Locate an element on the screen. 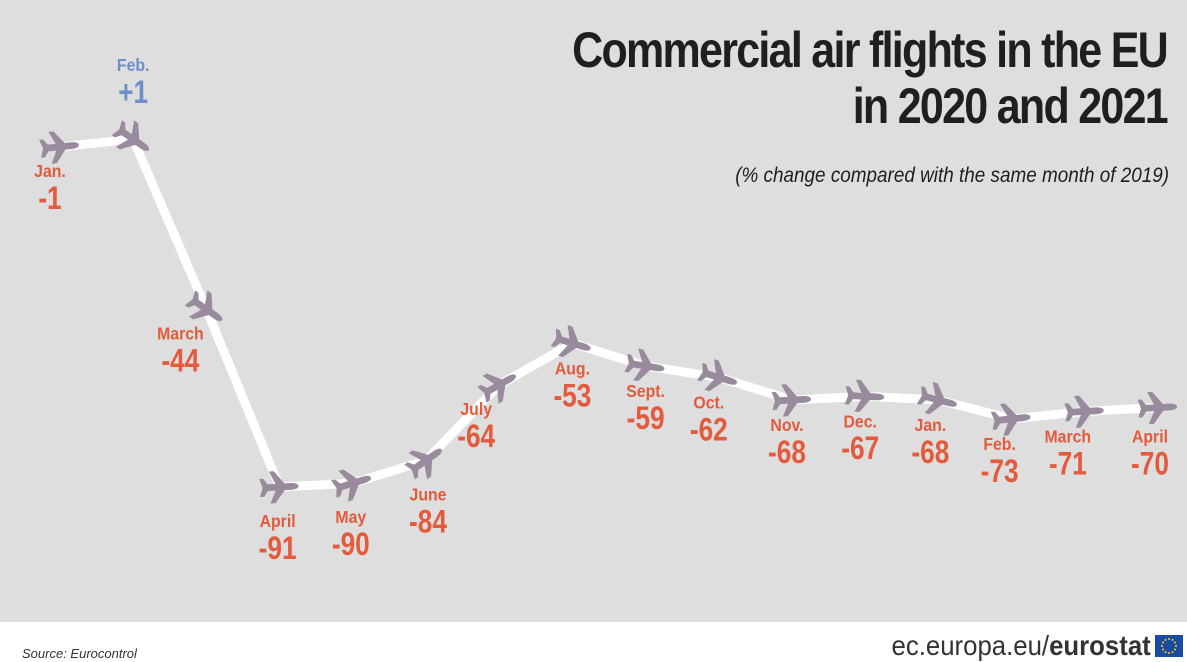 Image resolution: width=1187 pixels, height=662 pixels. month-label: July is located at coordinates (476, 409).